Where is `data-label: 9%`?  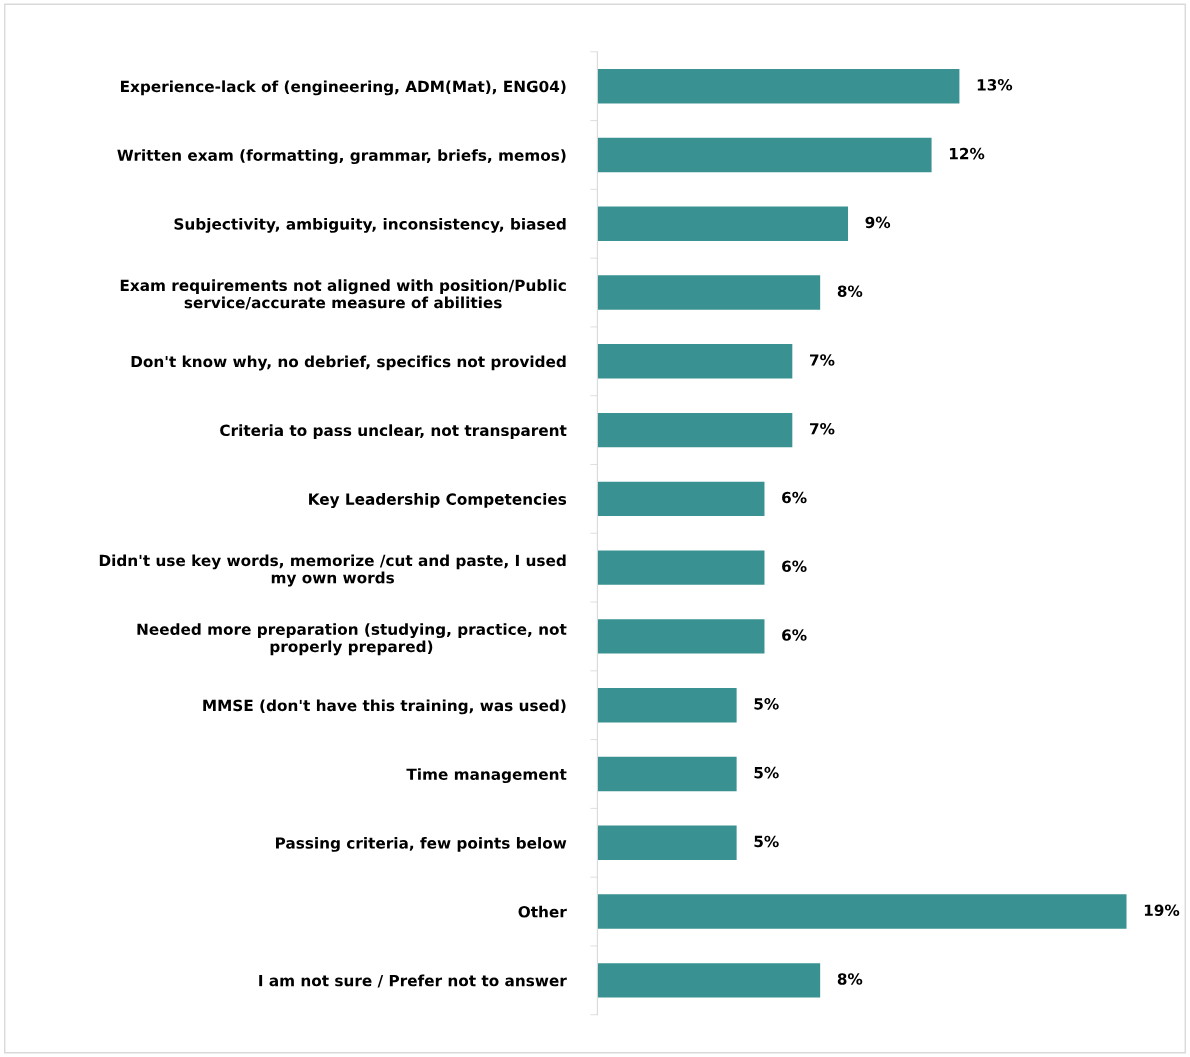 data-label: 9% is located at coordinates (878, 222).